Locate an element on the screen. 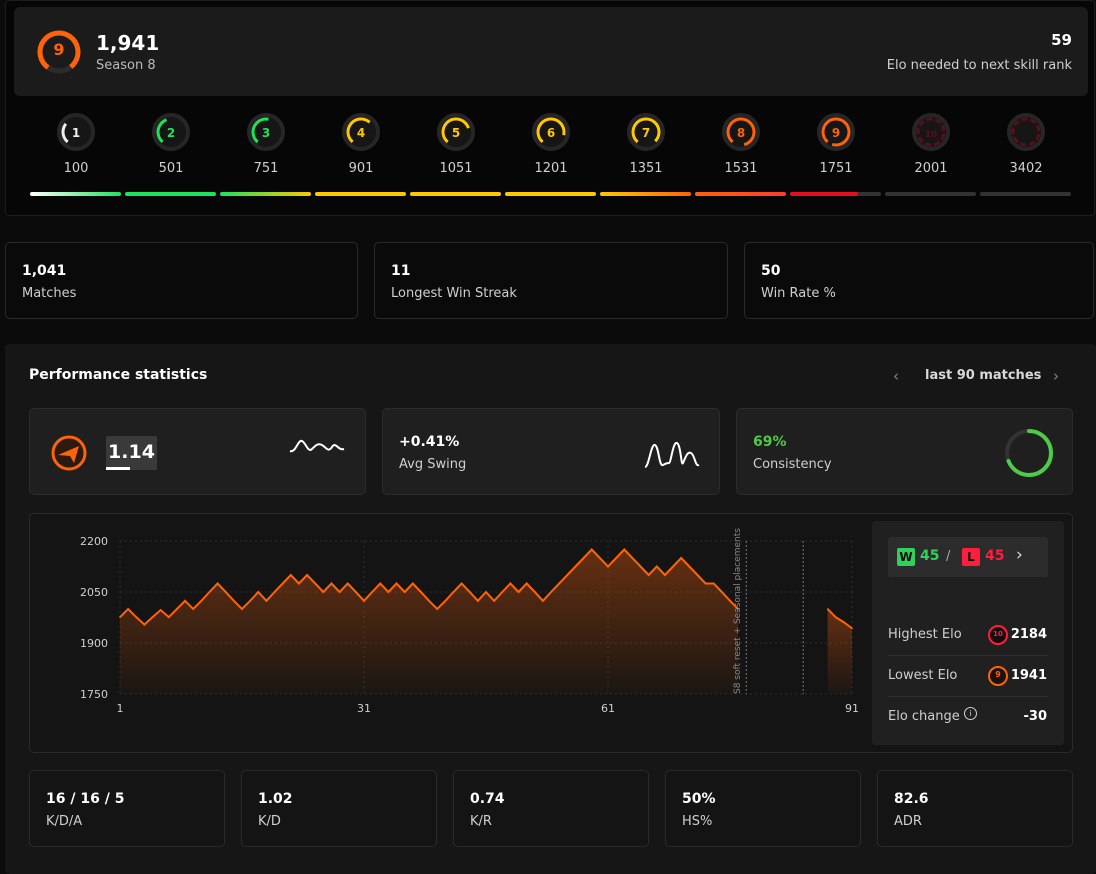 Image resolution: width=1096 pixels, height=874 pixels. skill-level-max: 3402 is located at coordinates (1026, 144).